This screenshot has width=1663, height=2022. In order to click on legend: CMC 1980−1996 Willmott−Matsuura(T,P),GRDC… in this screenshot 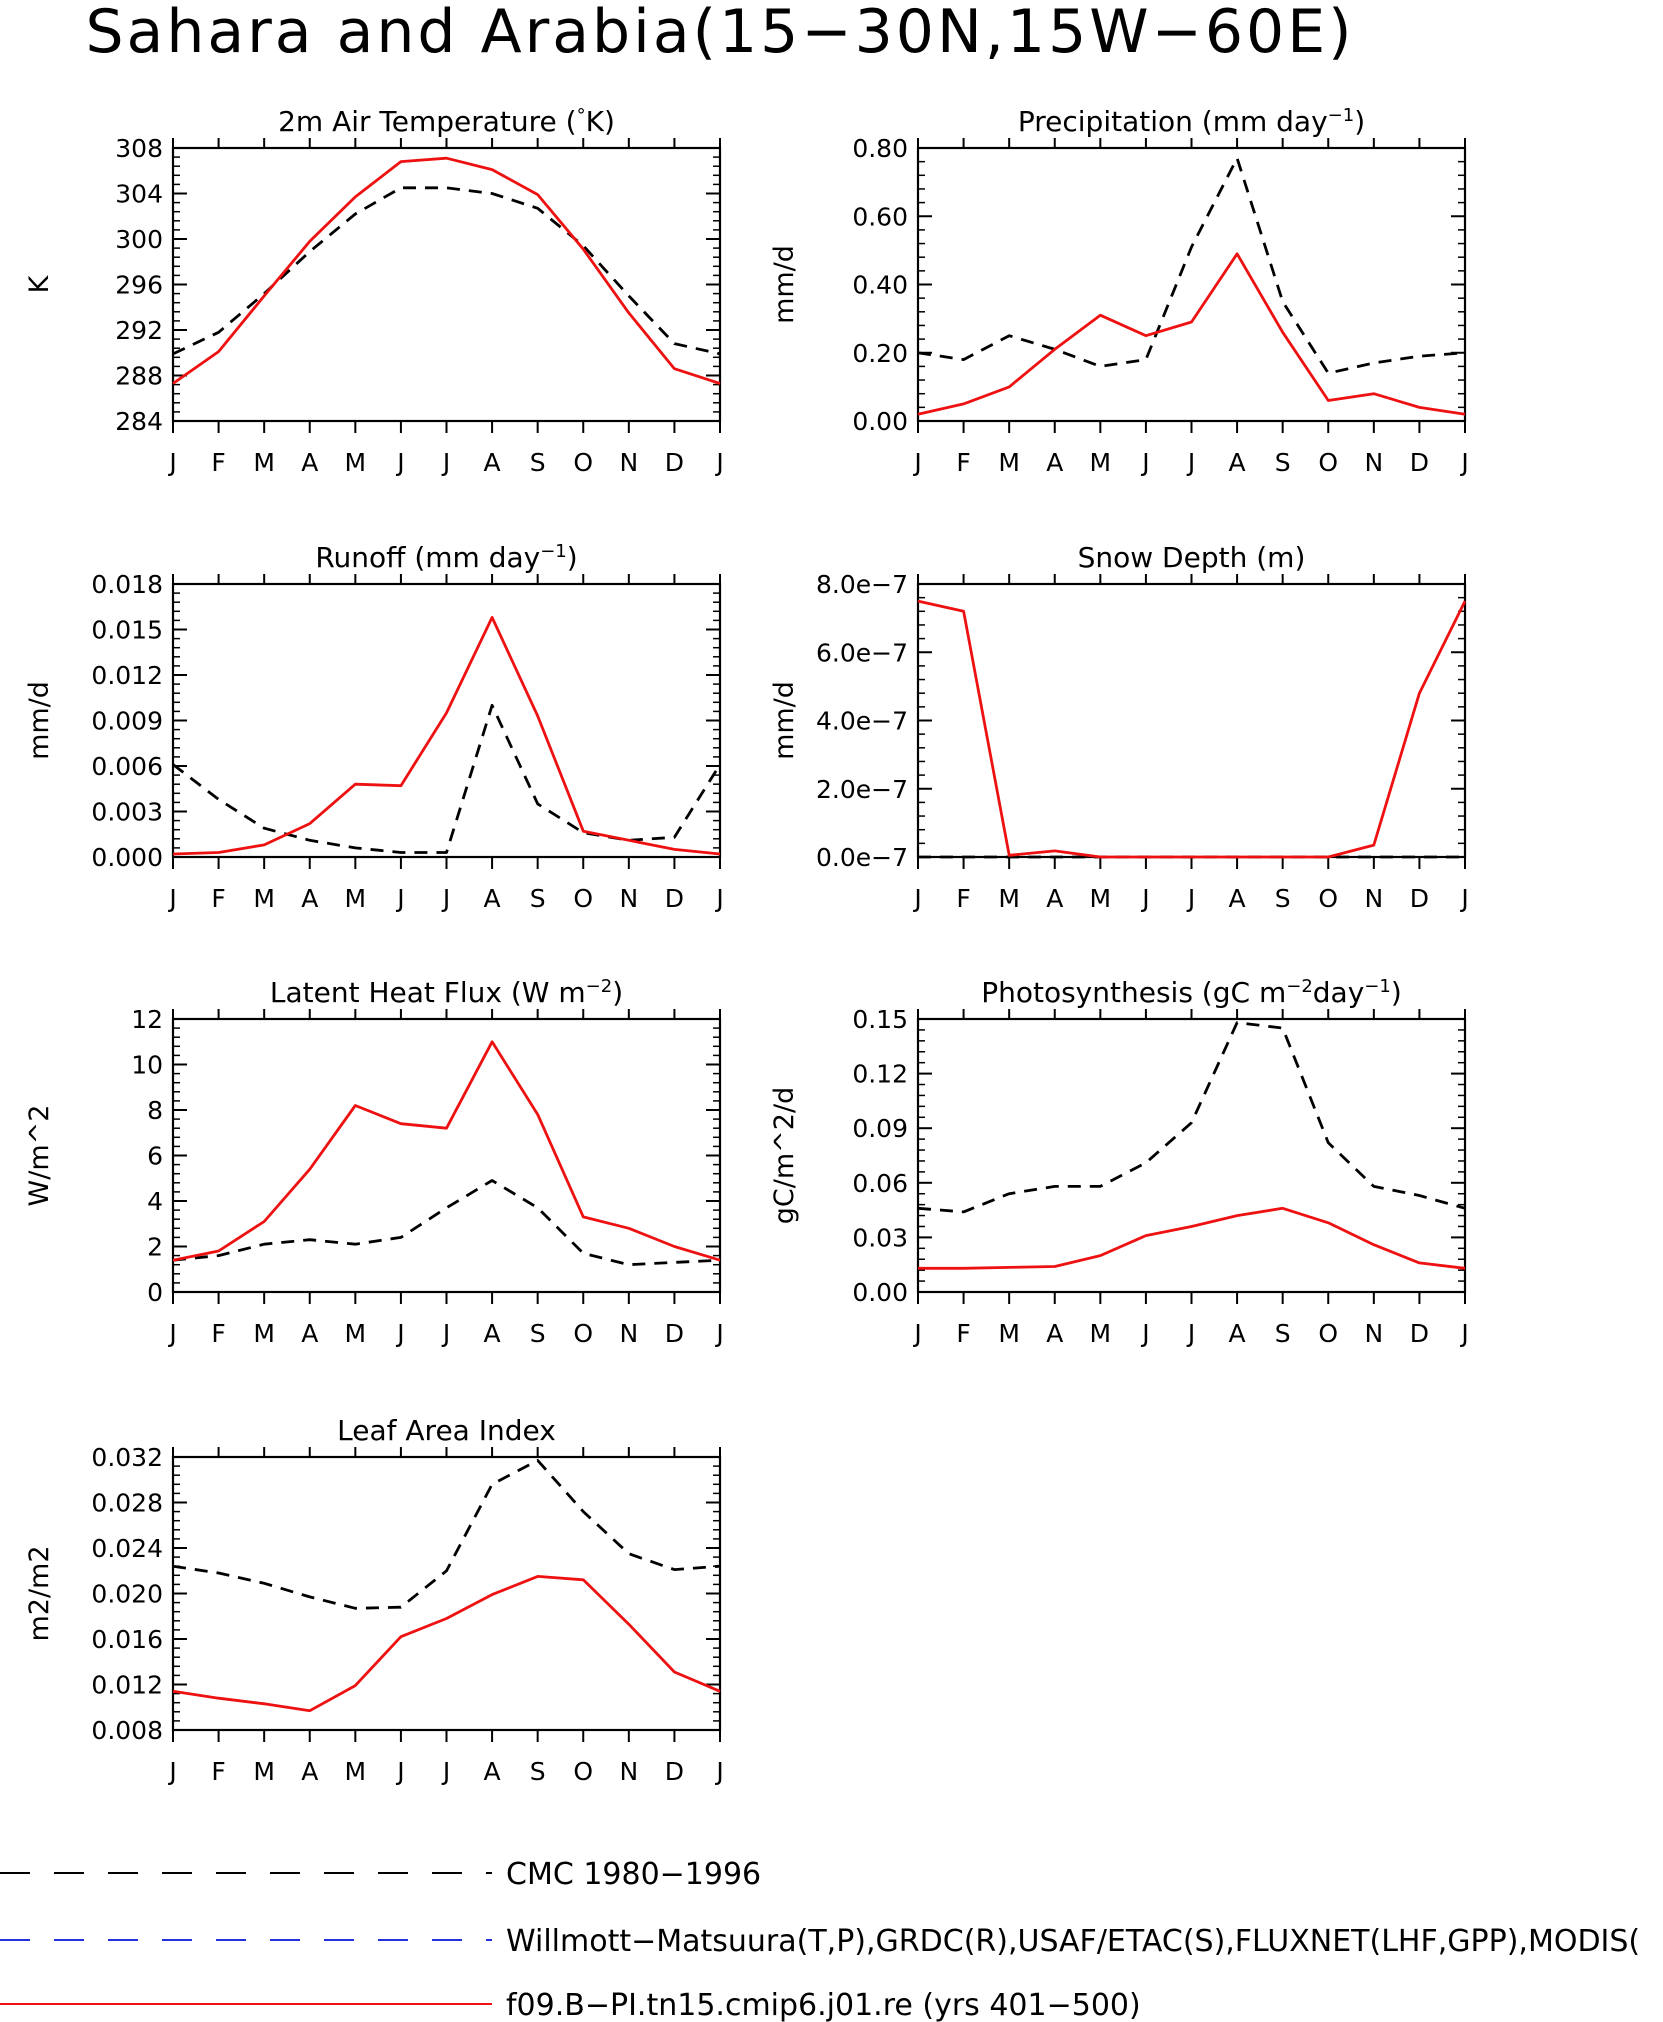, I will do `click(820, 1939)`.